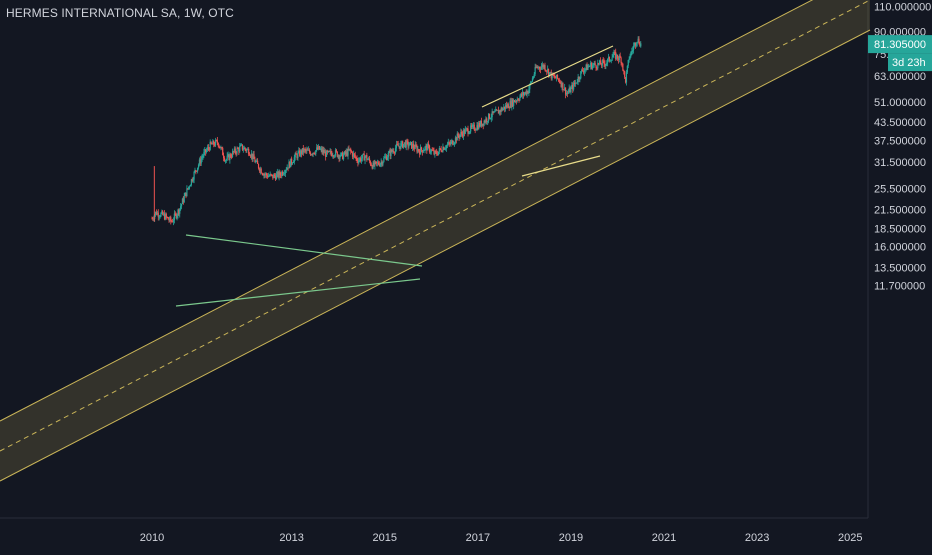 The width and height of the screenshot is (932, 555). What do you see at coordinates (900, 189) in the screenshot?
I see `price-tick-label: 25.500000` at bounding box center [900, 189].